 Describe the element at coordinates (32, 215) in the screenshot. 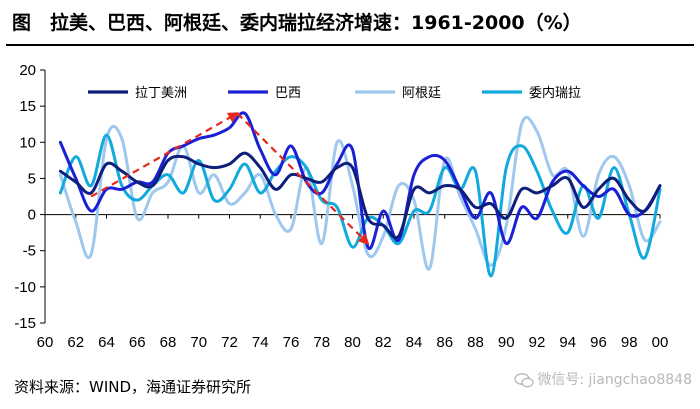

I see `y-tick-label: 0` at that location.